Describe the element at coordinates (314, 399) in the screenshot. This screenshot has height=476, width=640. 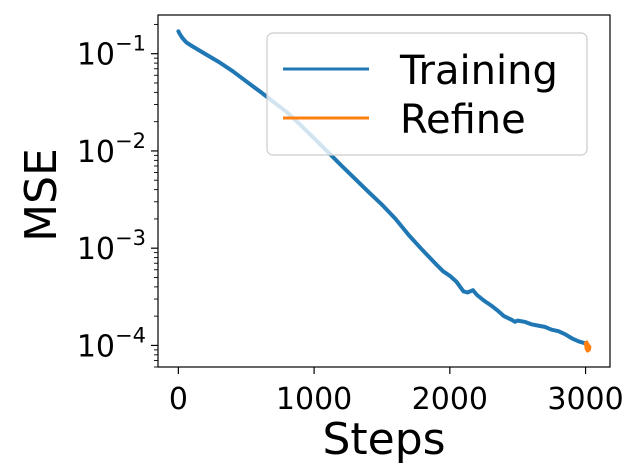
I see `x-tick-label: 1000` at that location.